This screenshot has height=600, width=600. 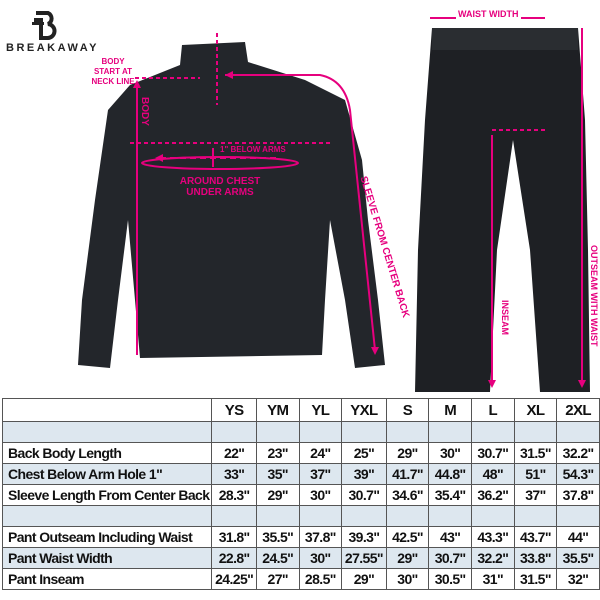 What do you see at coordinates (578, 474) in the screenshot?
I see `measurement-cell: 54.3"` at bounding box center [578, 474].